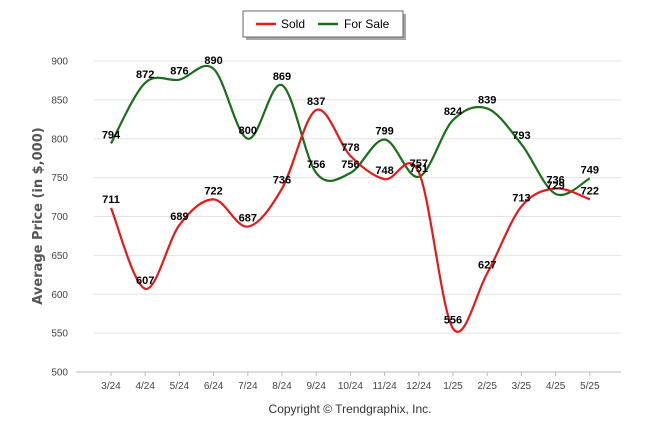  What do you see at coordinates (350, 386) in the screenshot?
I see `x-tick-label: 10/24` at bounding box center [350, 386].